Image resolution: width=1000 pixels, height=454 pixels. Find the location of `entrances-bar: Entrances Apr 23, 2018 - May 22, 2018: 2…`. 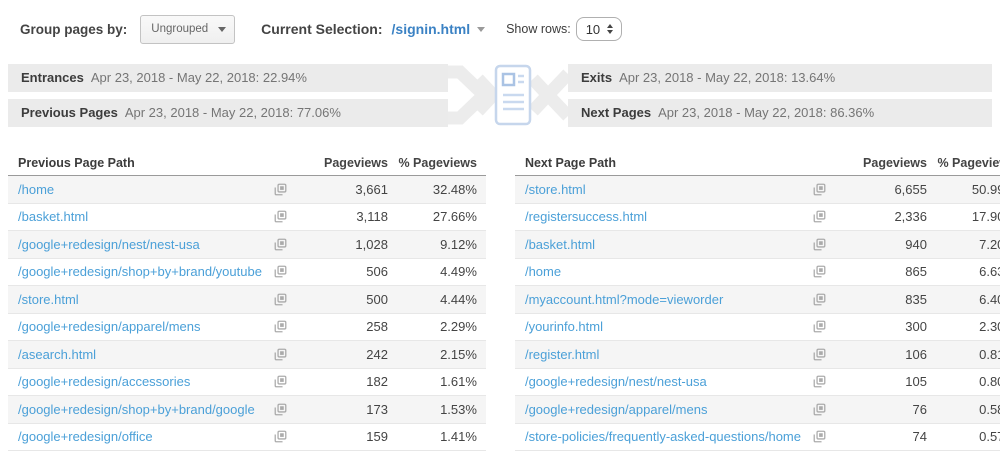

entrances-bar: Entrances Apr 23, 2018 - May 22, 2018: 2… is located at coordinates (228, 77).